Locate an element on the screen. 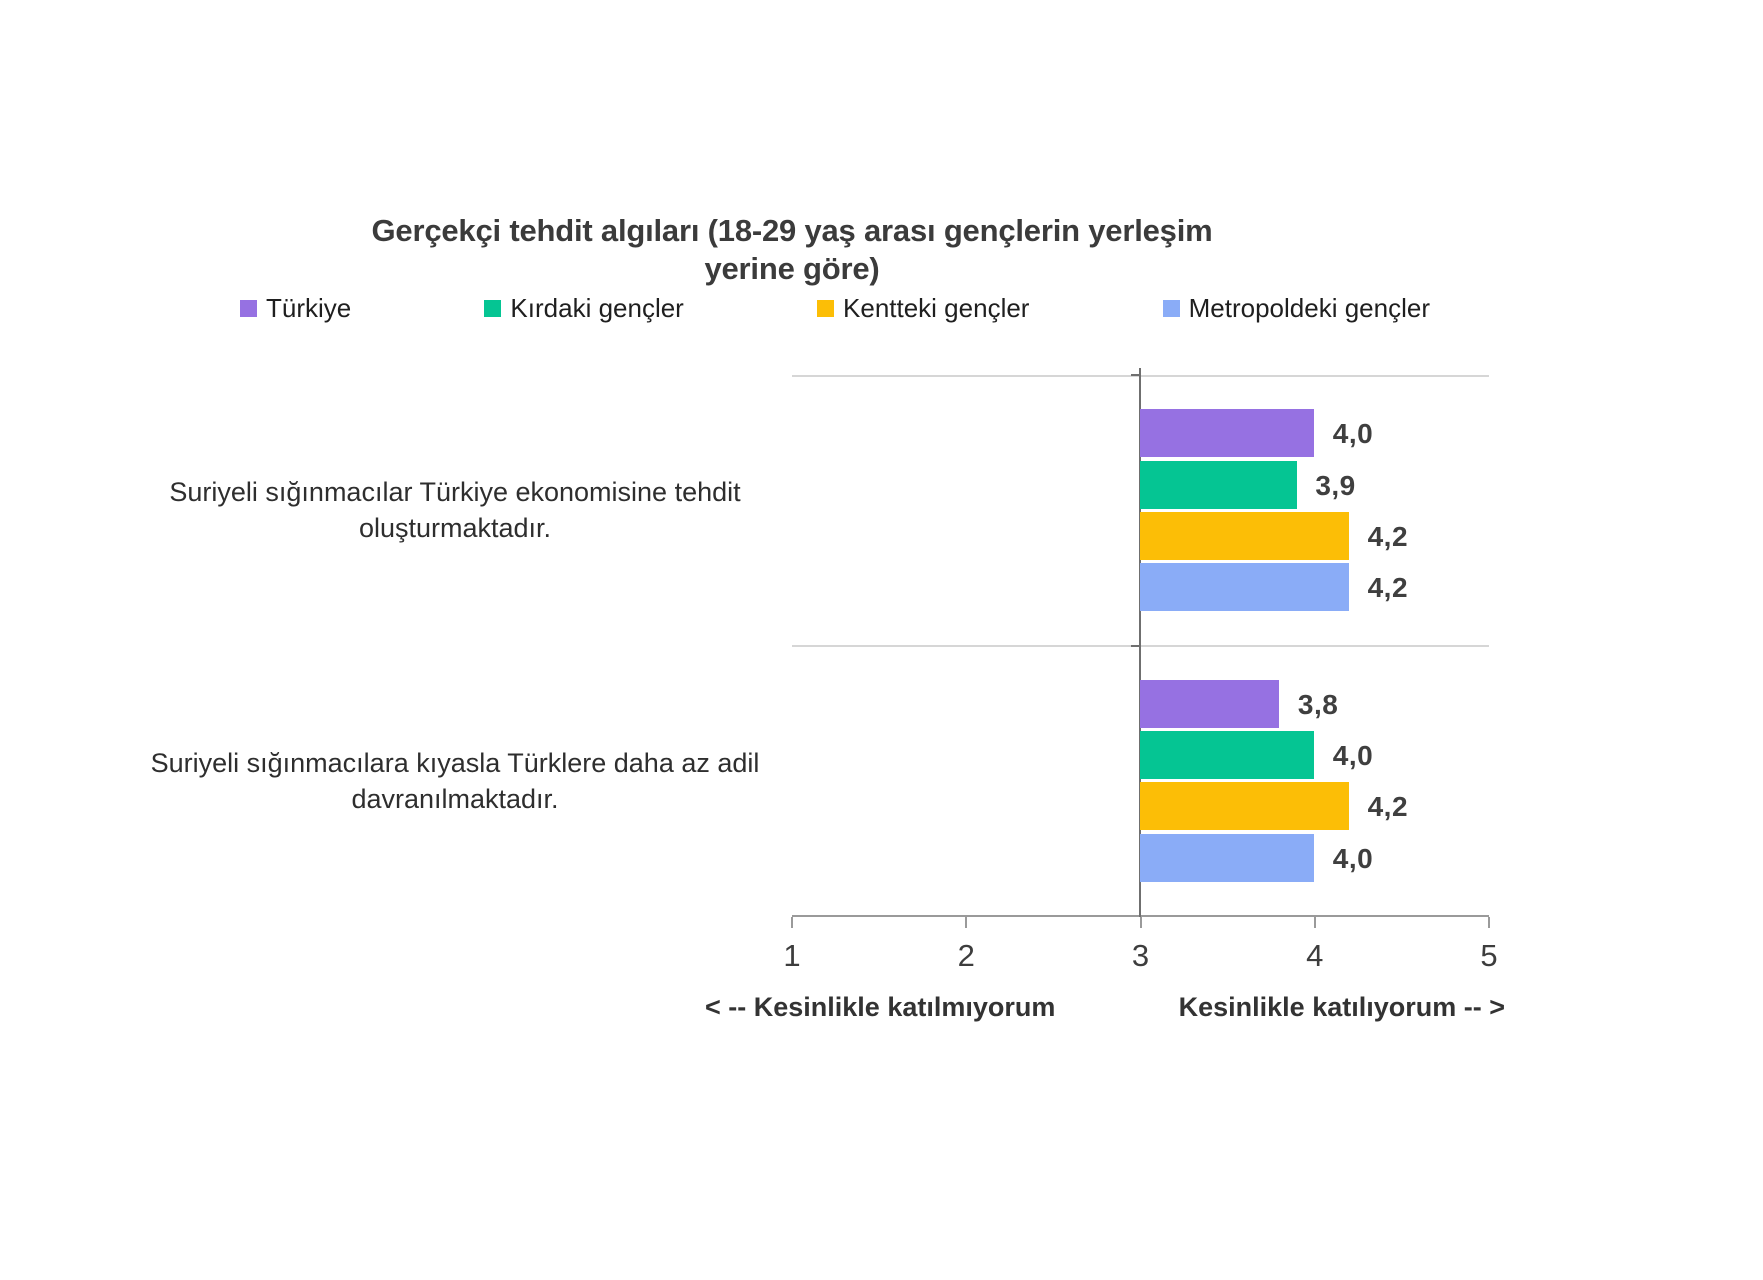 The height and width of the screenshot is (1280, 1763). legend-item-1: Türkiye is located at coordinates (295, 308).